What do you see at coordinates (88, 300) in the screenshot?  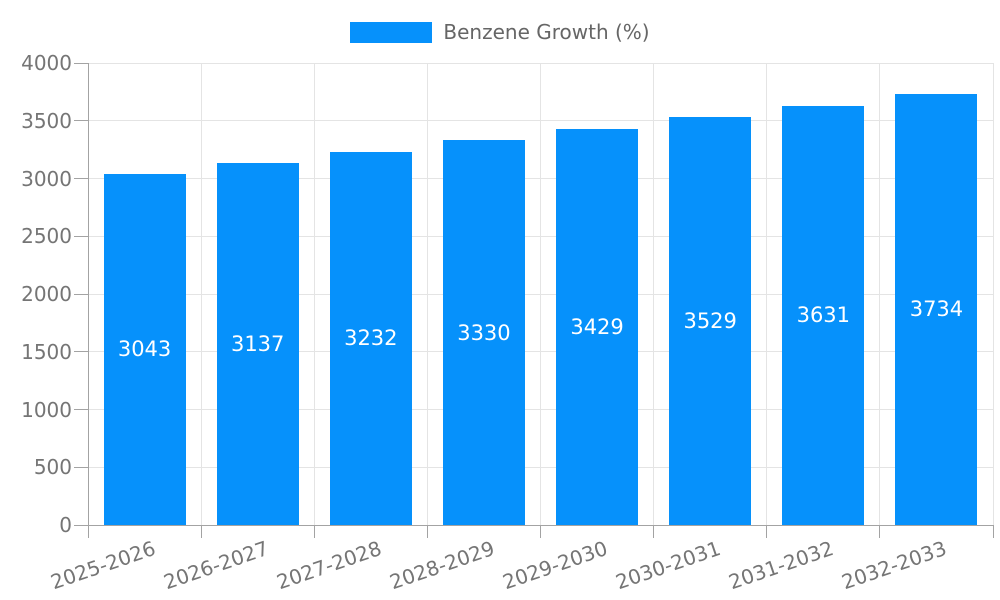 I see `y-axis-line` at bounding box center [88, 300].